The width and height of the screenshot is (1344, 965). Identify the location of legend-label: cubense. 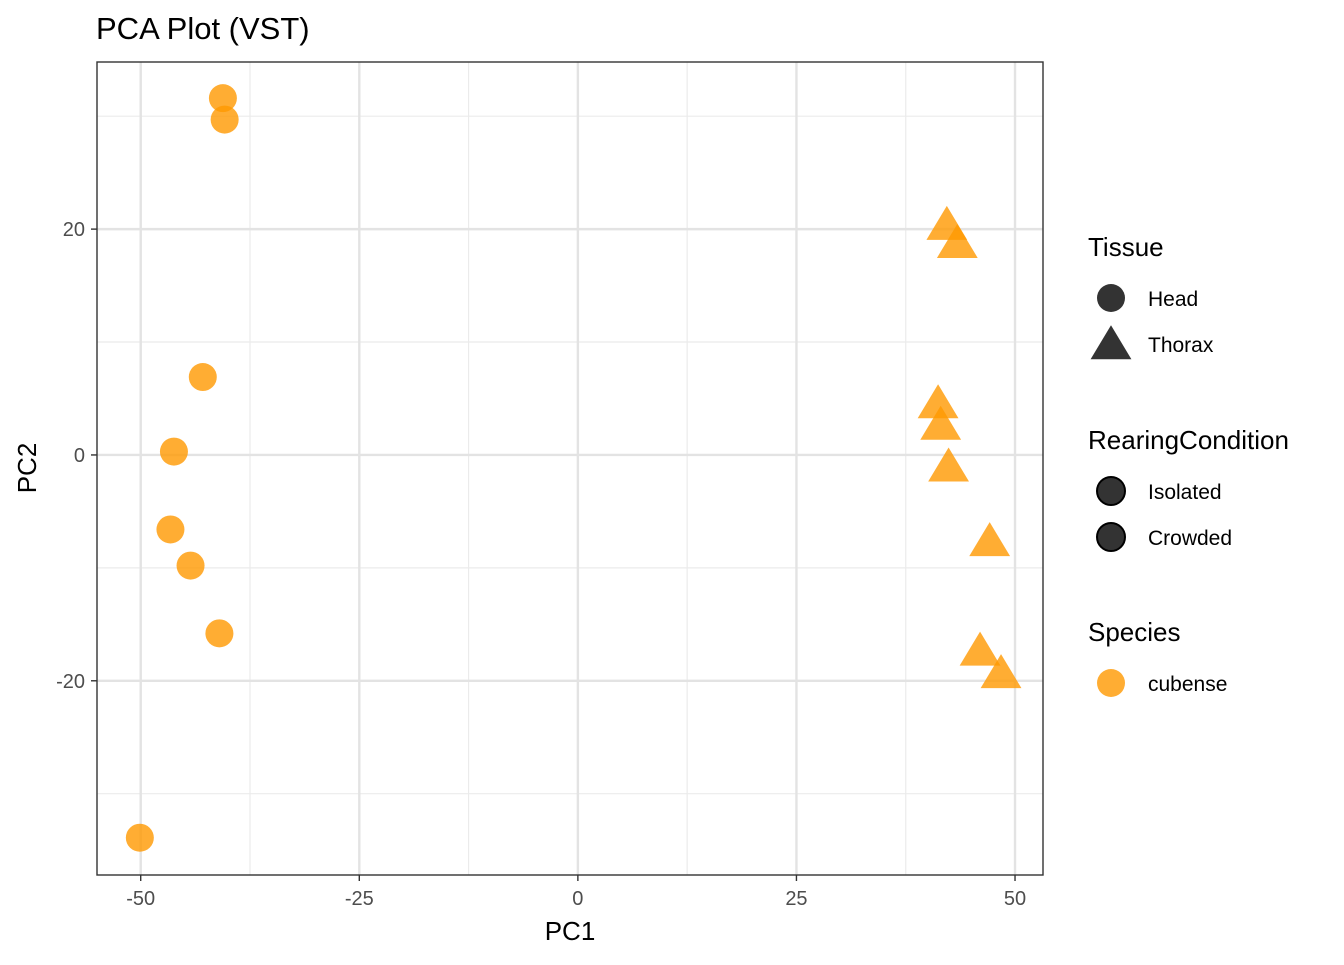
(1187, 684).